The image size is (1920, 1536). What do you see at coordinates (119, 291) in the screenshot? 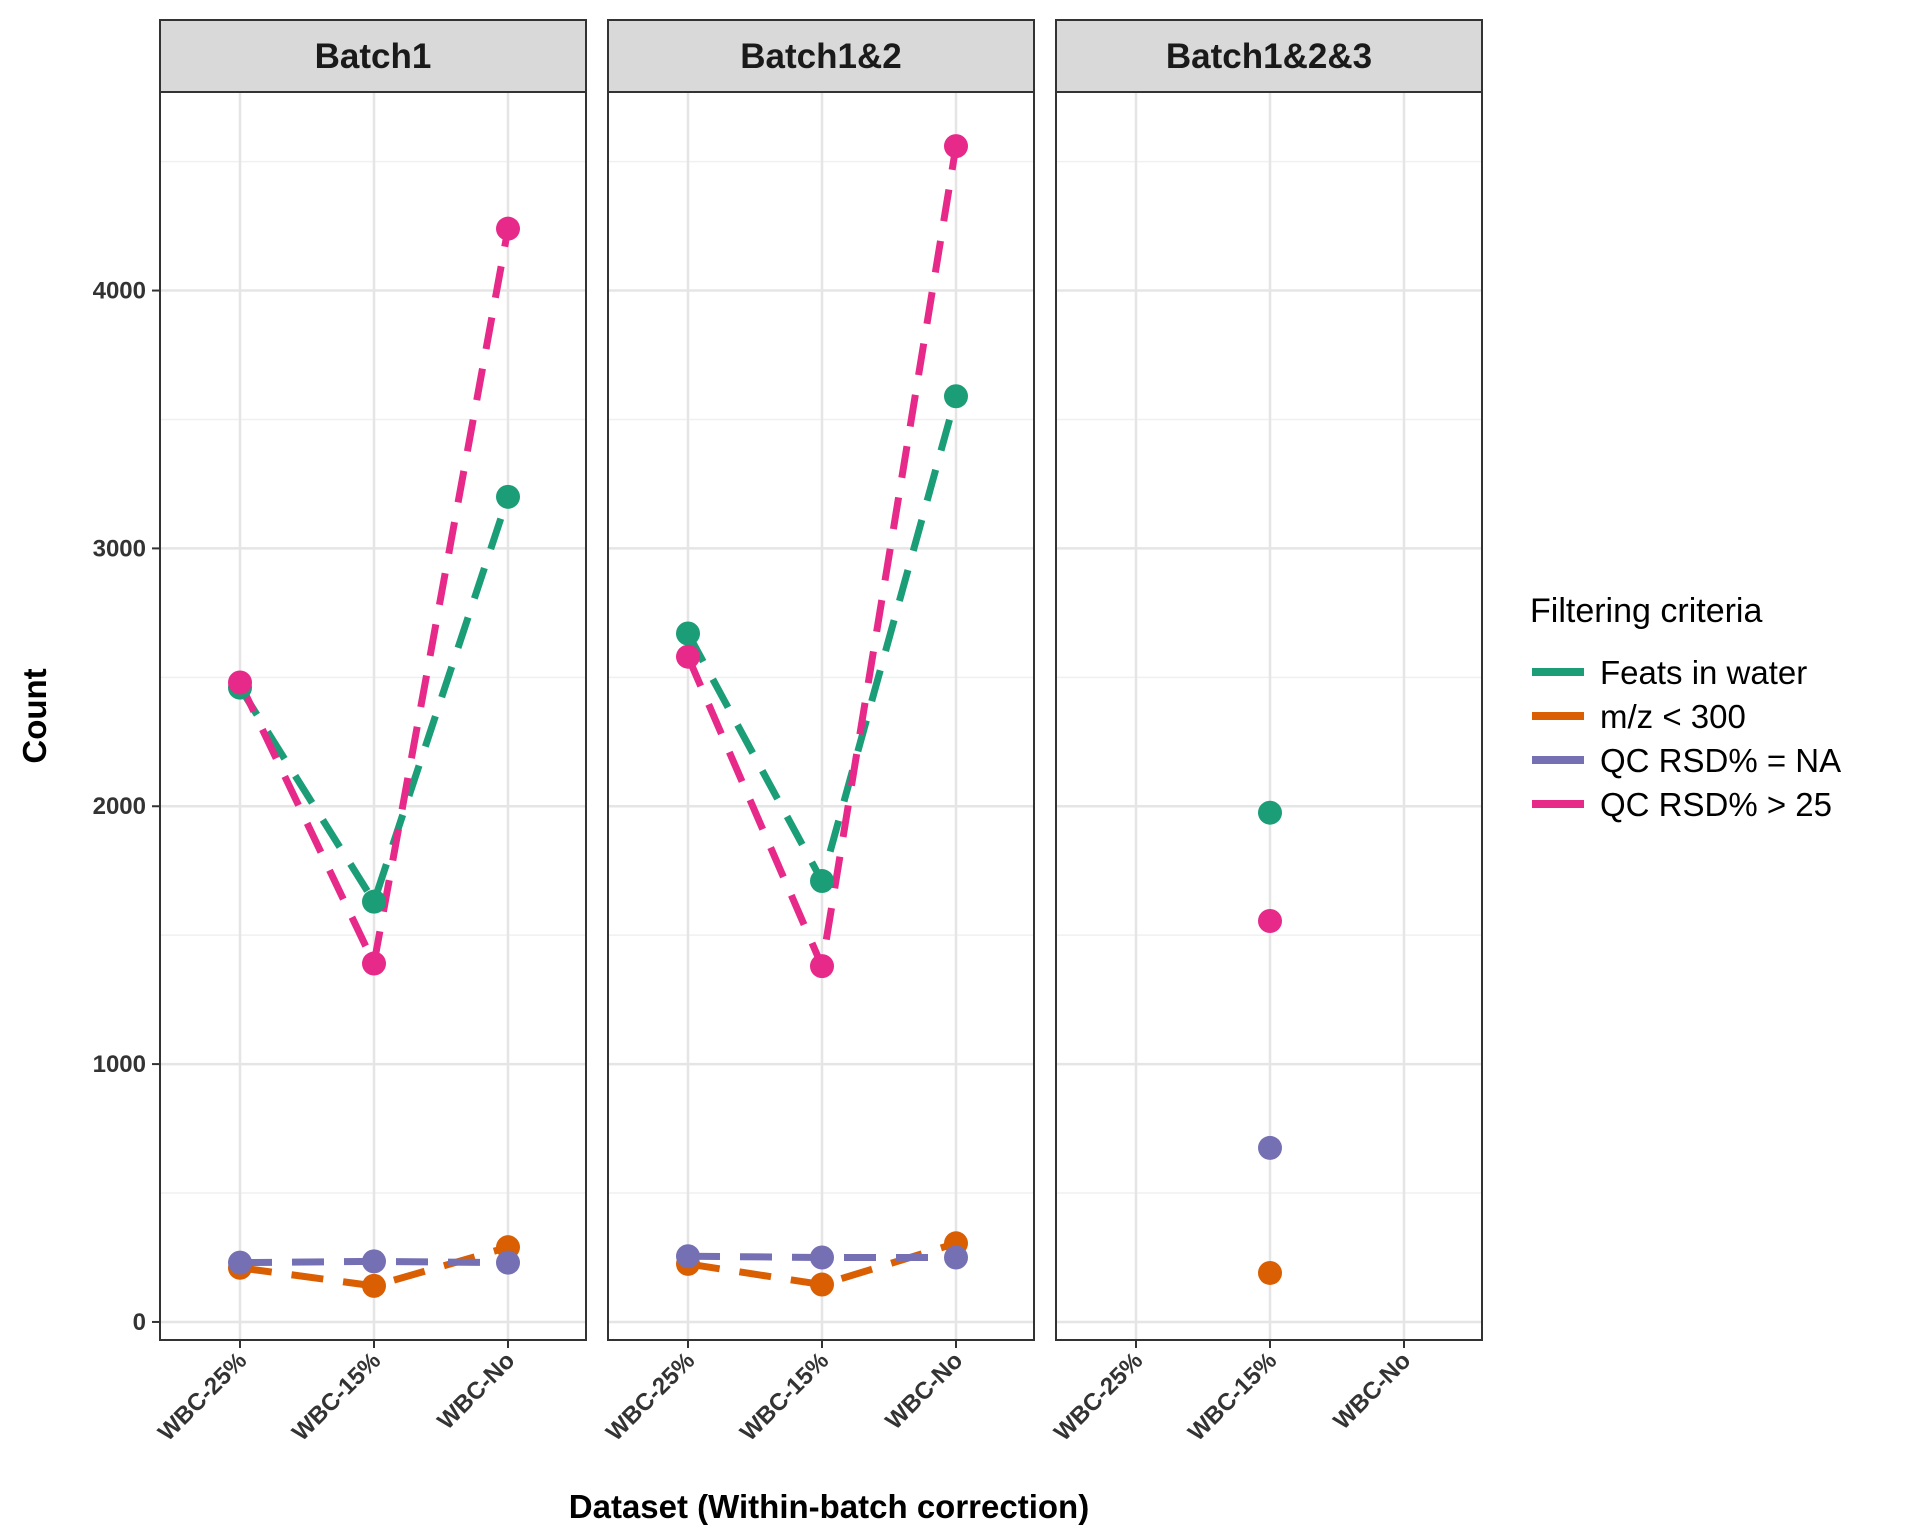
I see `y-tick-label: 4000` at bounding box center [119, 291].